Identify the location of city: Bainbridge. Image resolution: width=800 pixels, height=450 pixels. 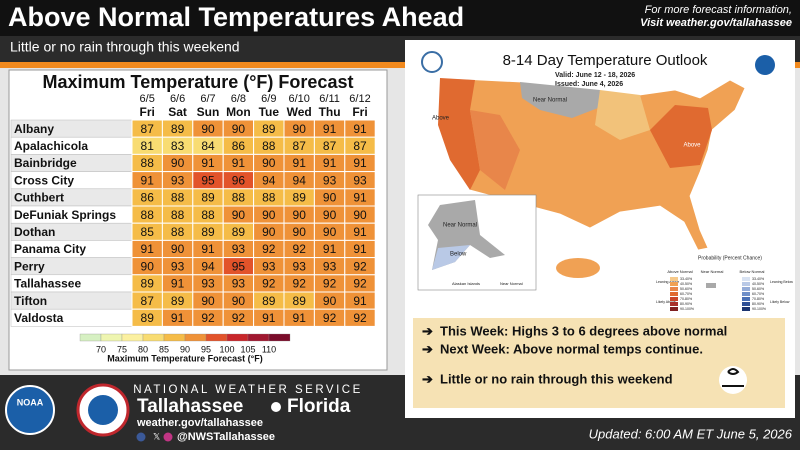
(45, 163).